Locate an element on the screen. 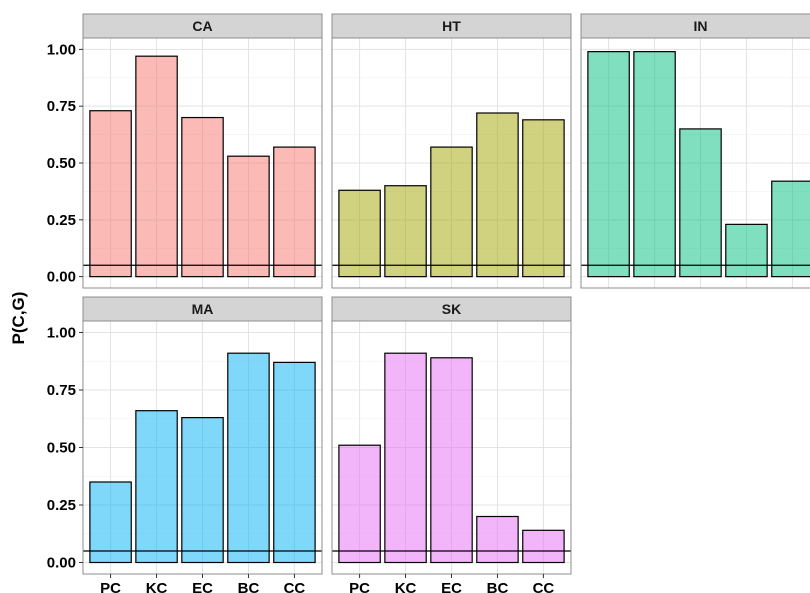  bar-ht-bc is located at coordinates (497, 195).